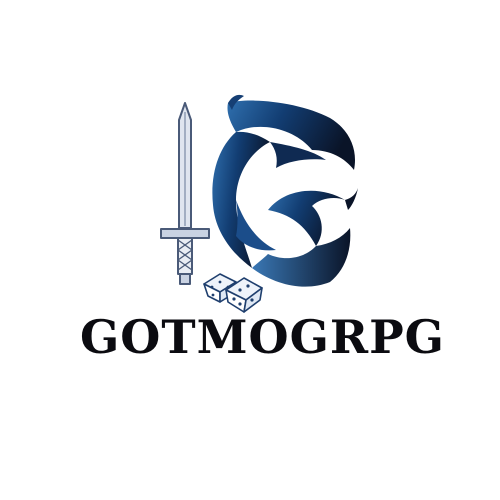  Describe the element at coordinates (262, 337) in the screenshot. I see `brand-wordmark: GOTMOGRPG` at that location.